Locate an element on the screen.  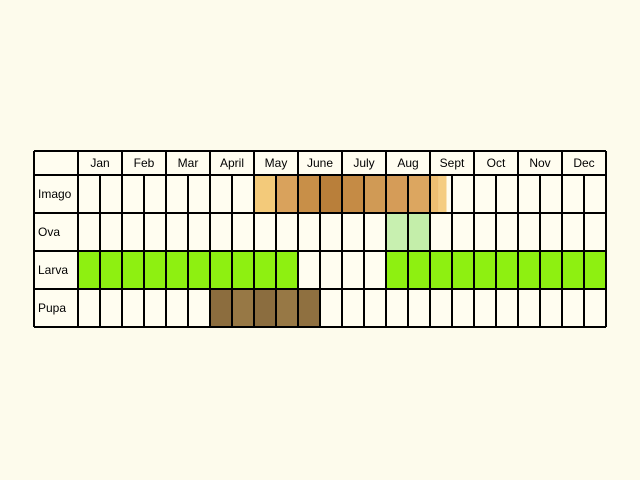
month-label: Jan is located at coordinates (99, 163).